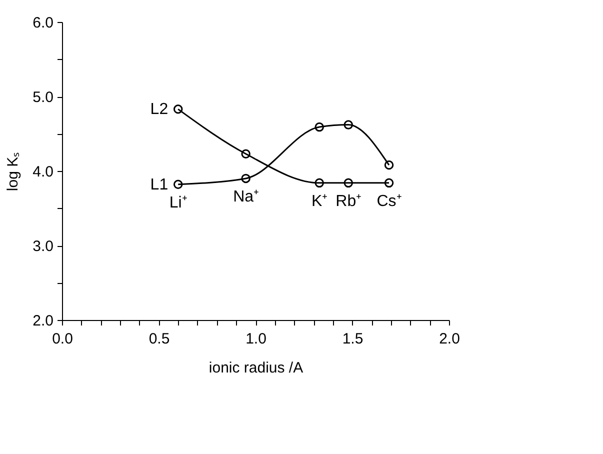 The width and height of the screenshot is (603, 454). I want to click on y-tick-label: 6.0, so click(43, 23).